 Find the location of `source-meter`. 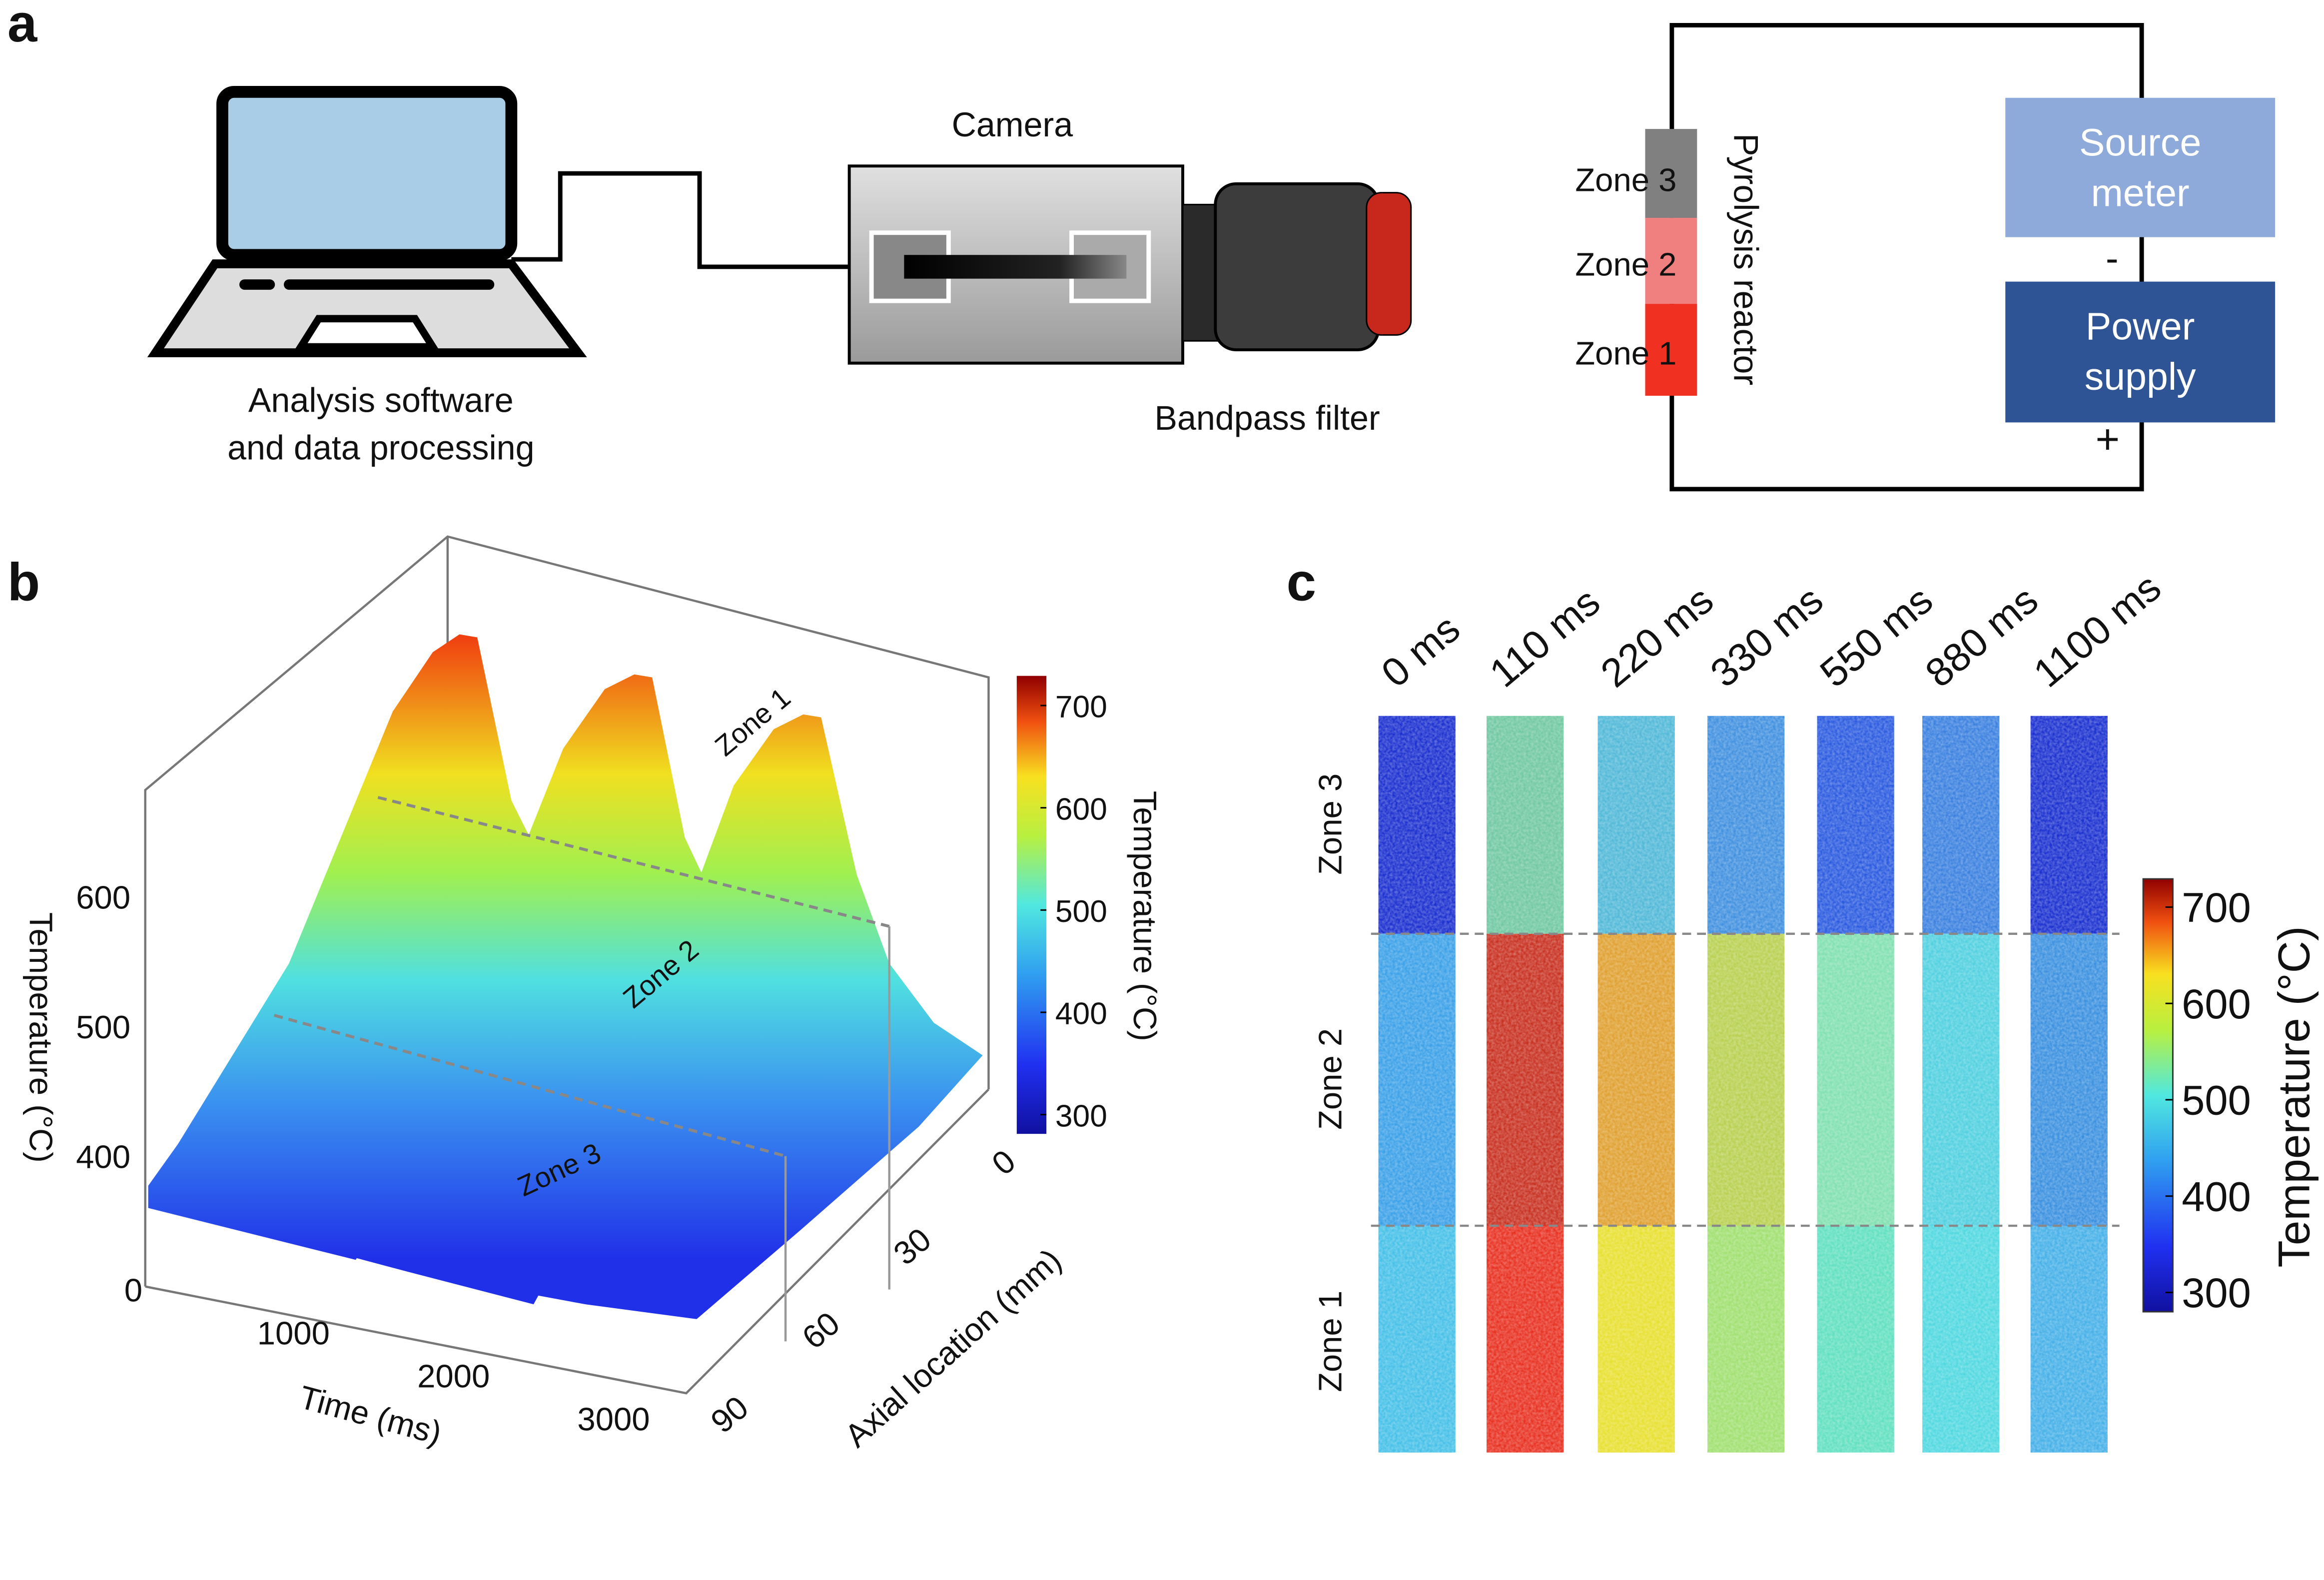

source-meter is located at coordinates (2140, 167).